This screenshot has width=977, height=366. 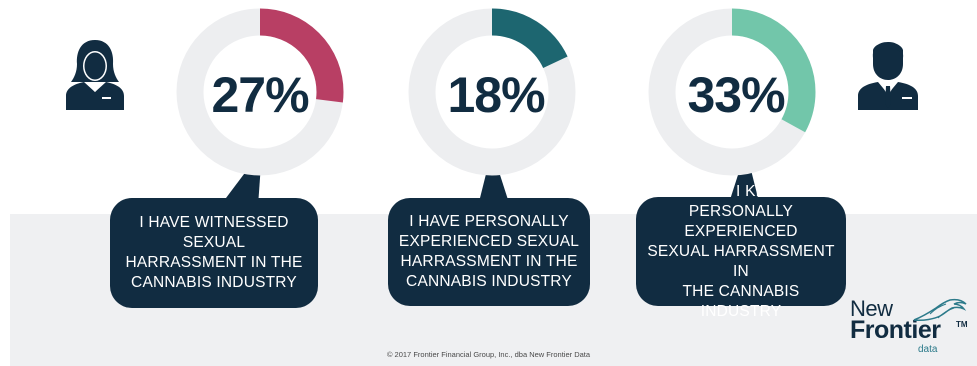 I want to click on donut-slice-experienced, so click(x=492, y=92).